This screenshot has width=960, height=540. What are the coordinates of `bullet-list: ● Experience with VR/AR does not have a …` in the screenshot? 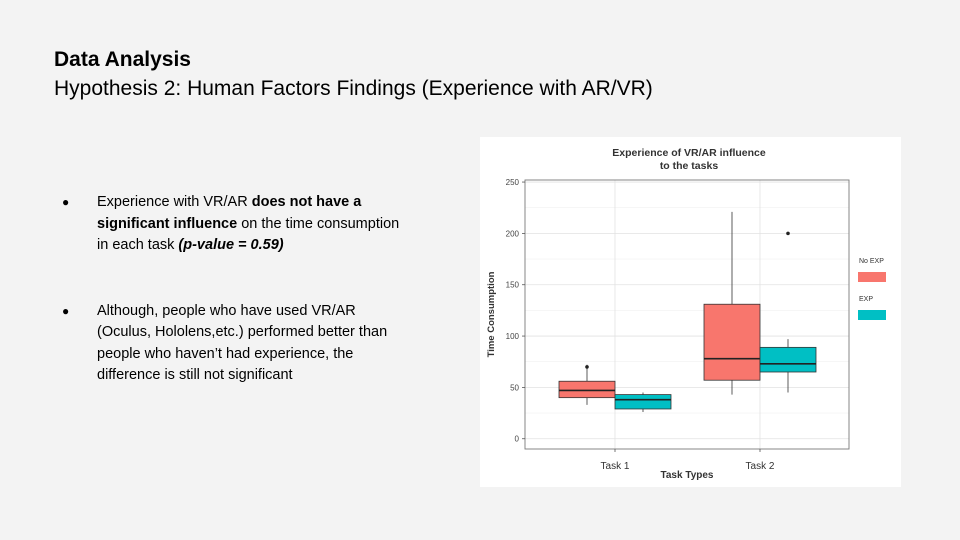 It's located at (237, 289).